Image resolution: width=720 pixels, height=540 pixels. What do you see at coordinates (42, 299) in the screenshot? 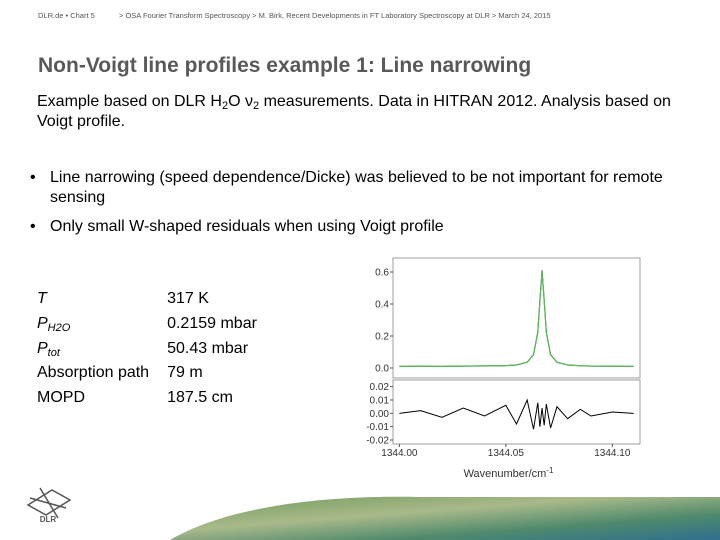
I see `param-label: T` at bounding box center [42, 299].